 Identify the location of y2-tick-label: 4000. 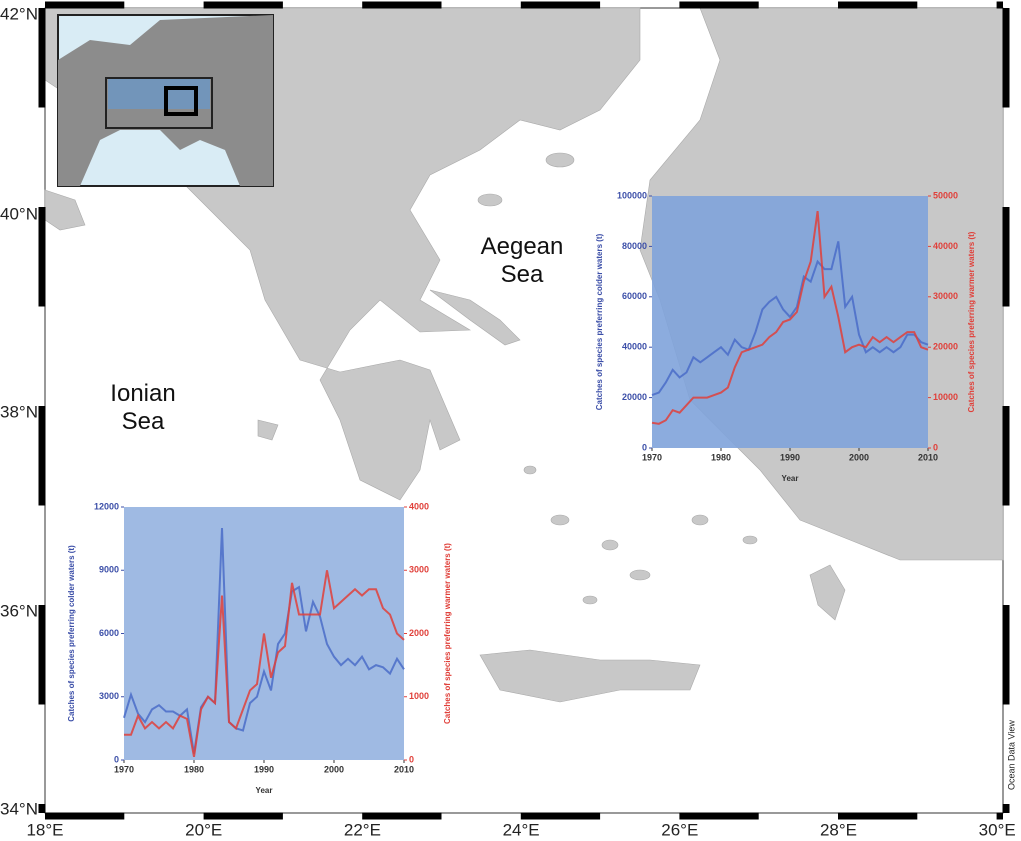
(419, 506).